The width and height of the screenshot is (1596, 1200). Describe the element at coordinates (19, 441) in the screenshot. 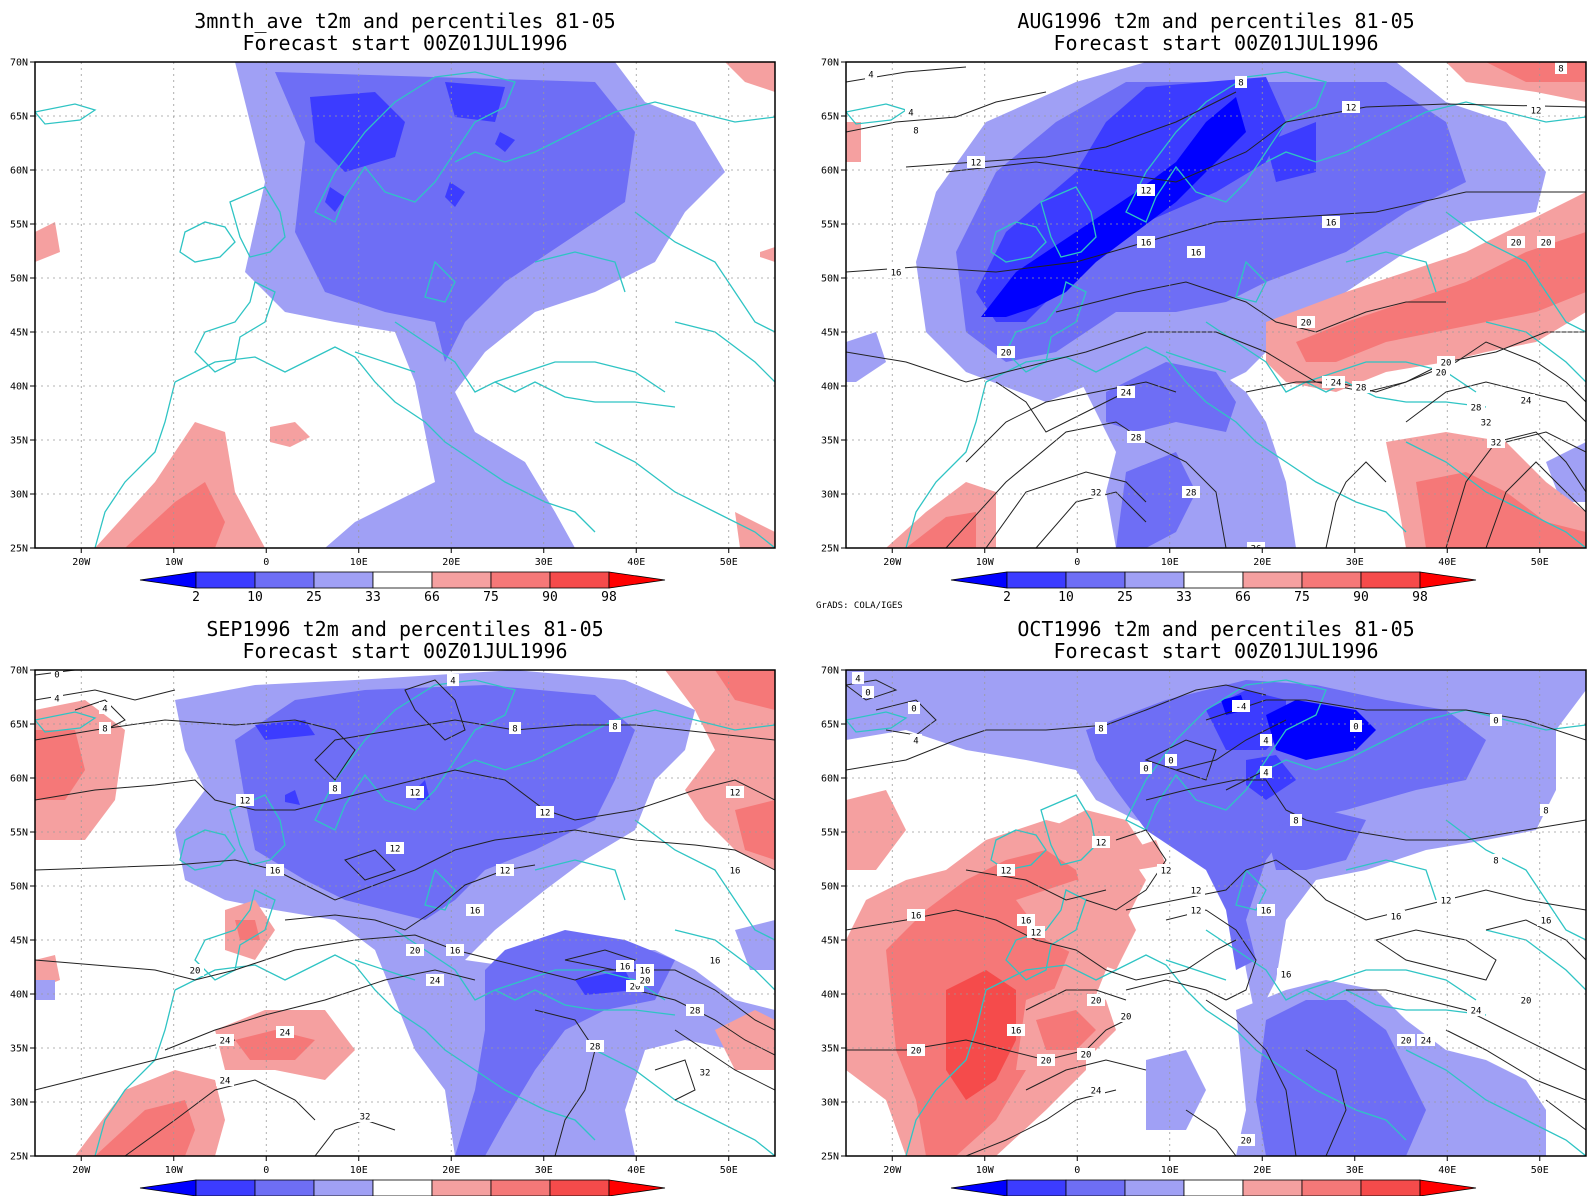

I see `lat-tick-label: 35N` at that location.